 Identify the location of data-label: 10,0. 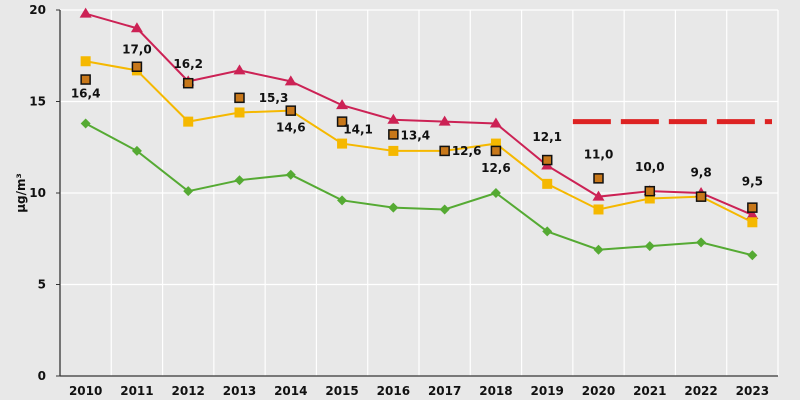
(650, 167).